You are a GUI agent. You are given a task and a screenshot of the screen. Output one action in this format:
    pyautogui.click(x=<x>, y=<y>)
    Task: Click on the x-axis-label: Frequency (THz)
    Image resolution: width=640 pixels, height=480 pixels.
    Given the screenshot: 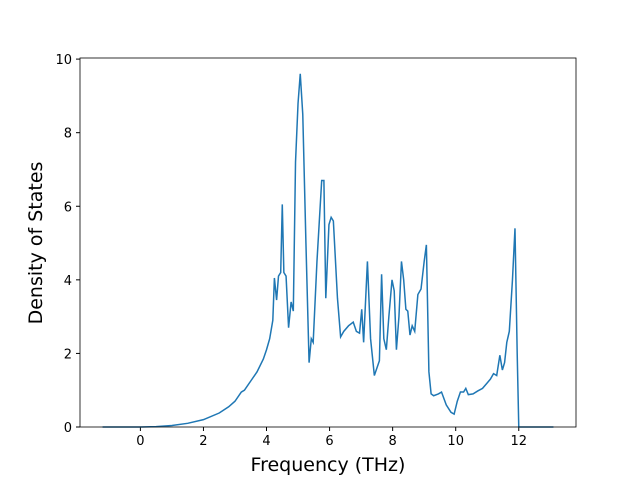 What is the action you would take?
    pyautogui.click(x=328, y=465)
    